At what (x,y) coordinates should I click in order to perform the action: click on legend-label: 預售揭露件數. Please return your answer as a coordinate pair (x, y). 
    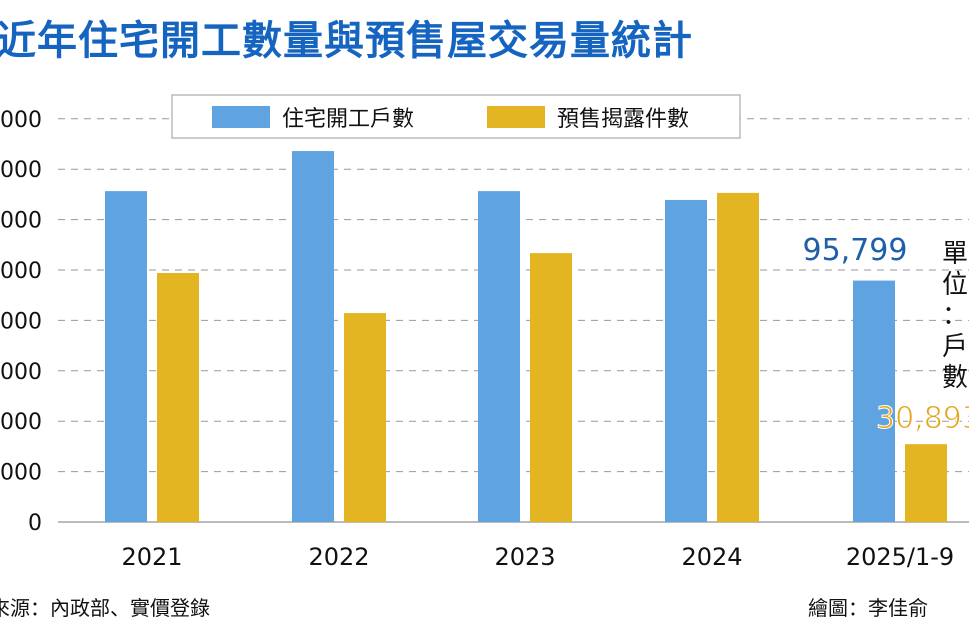
    Looking at the image, I should click on (623, 119).